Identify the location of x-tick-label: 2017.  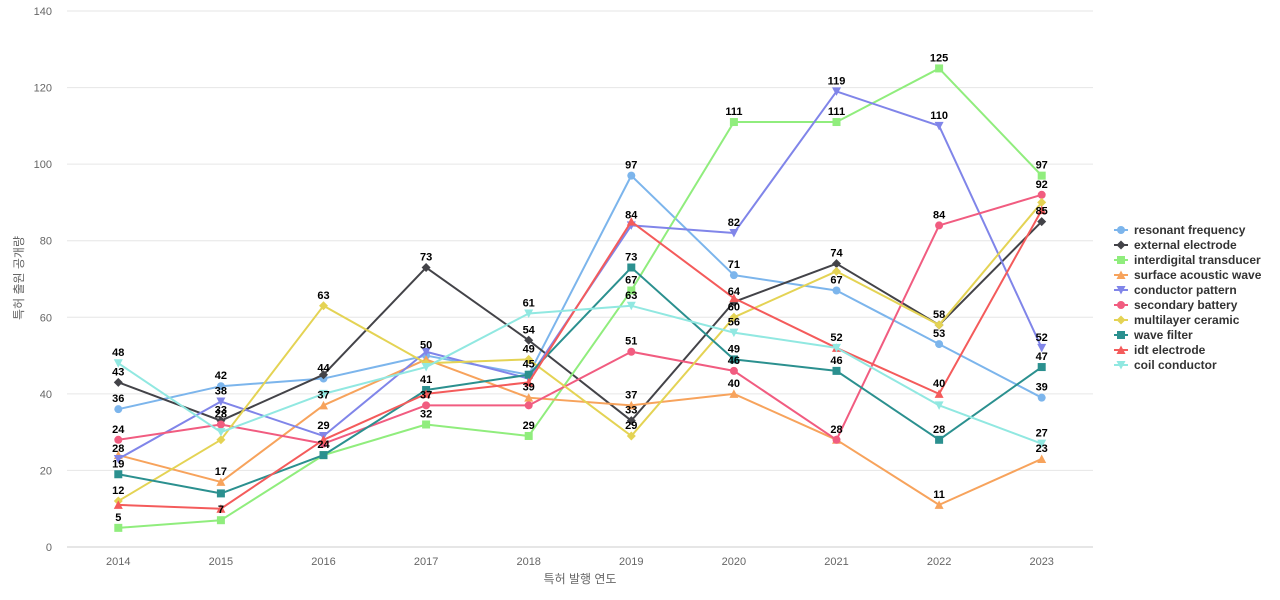
(426, 562).